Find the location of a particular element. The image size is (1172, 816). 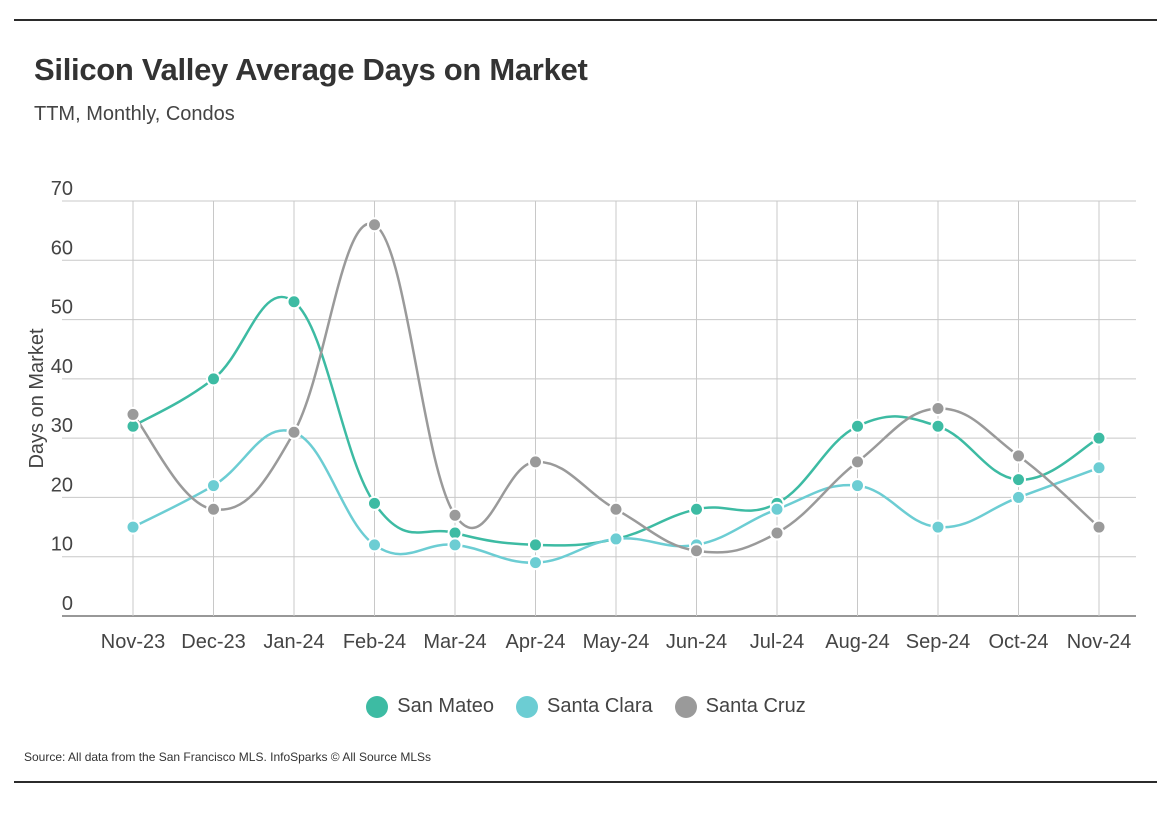

y-tick-label: 60 is located at coordinates (62, 248).